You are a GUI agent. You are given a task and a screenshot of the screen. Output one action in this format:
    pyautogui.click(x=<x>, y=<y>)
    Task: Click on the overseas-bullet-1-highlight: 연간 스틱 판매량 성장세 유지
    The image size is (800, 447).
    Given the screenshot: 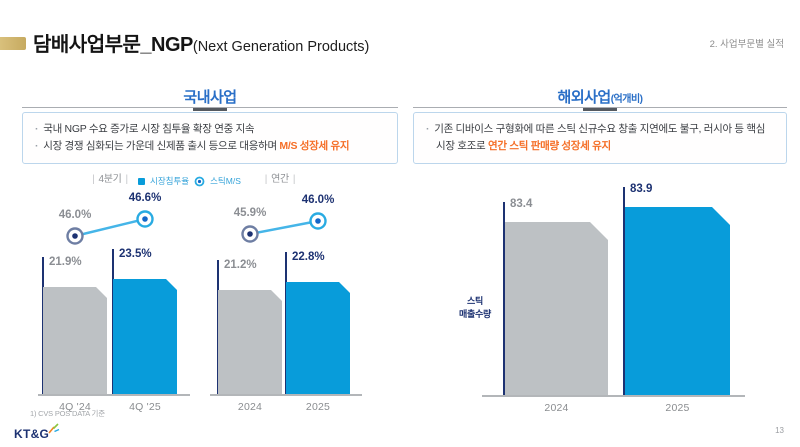 What is the action you would take?
    pyautogui.click(x=549, y=146)
    